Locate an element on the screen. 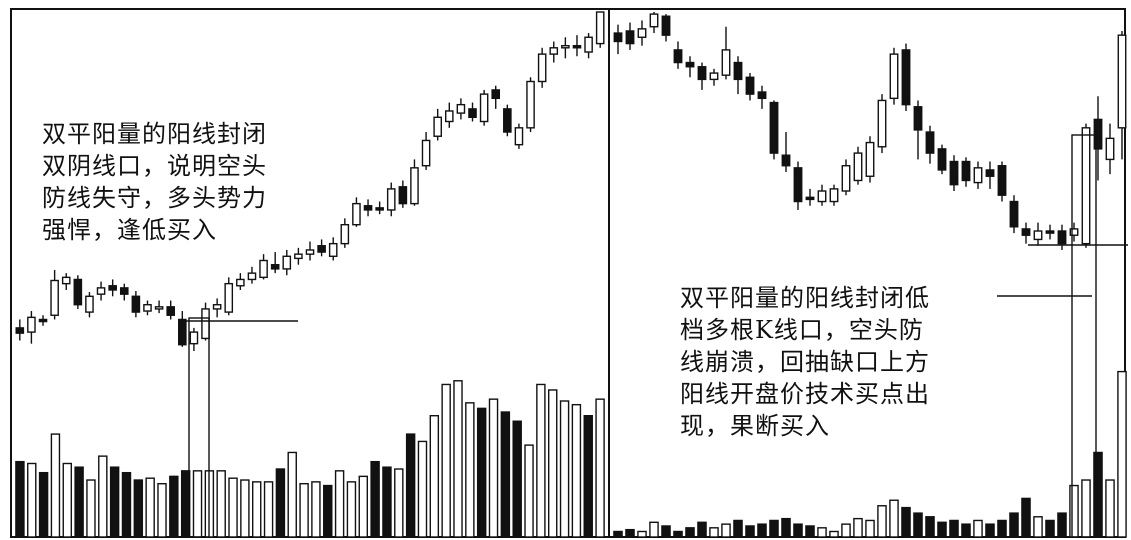  right-highlight-box is located at coordinates (1084, 336).